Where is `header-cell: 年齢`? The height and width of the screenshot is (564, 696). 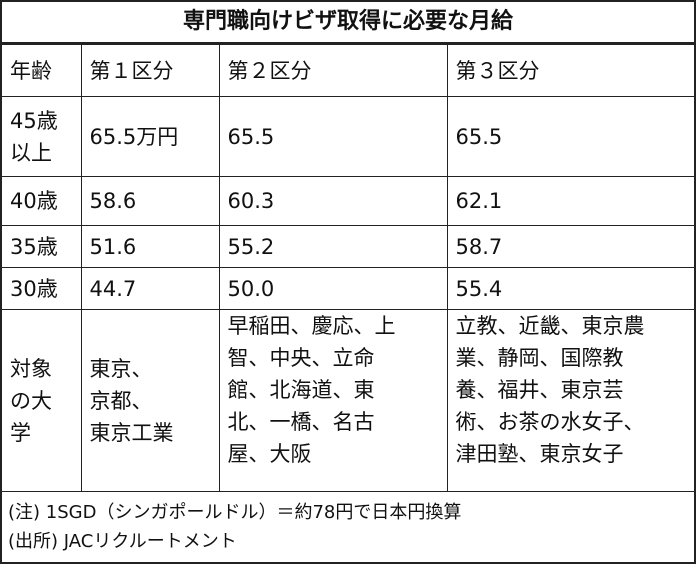 header-cell: 年齢 is located at coordinates (42, 70).